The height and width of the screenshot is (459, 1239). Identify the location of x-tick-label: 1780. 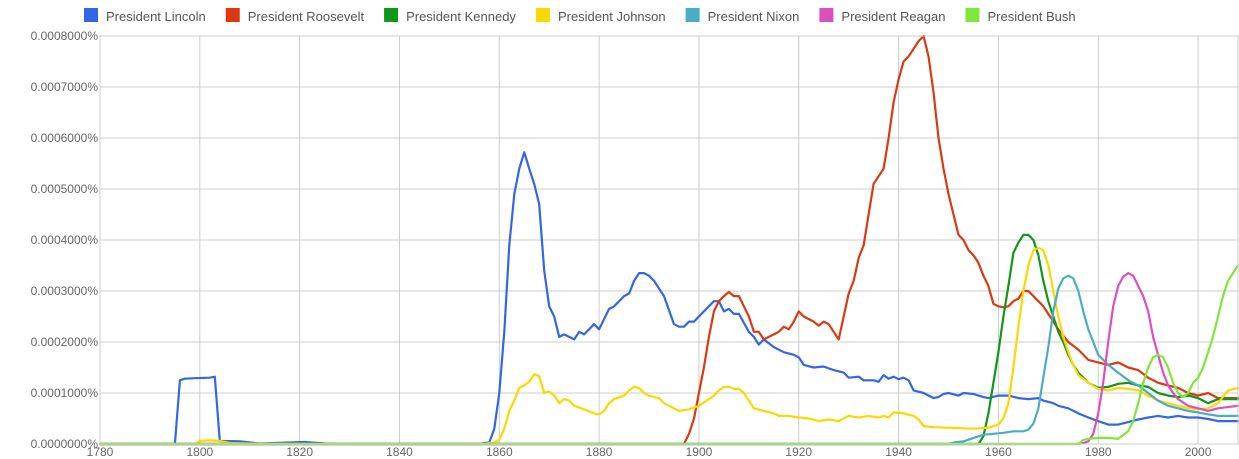
(100, 452).